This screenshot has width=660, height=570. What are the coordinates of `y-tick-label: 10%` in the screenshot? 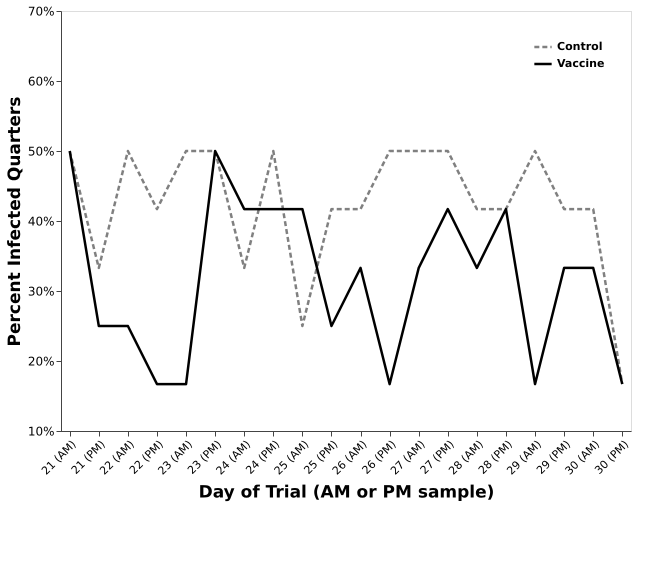 It's located at (41, 431).